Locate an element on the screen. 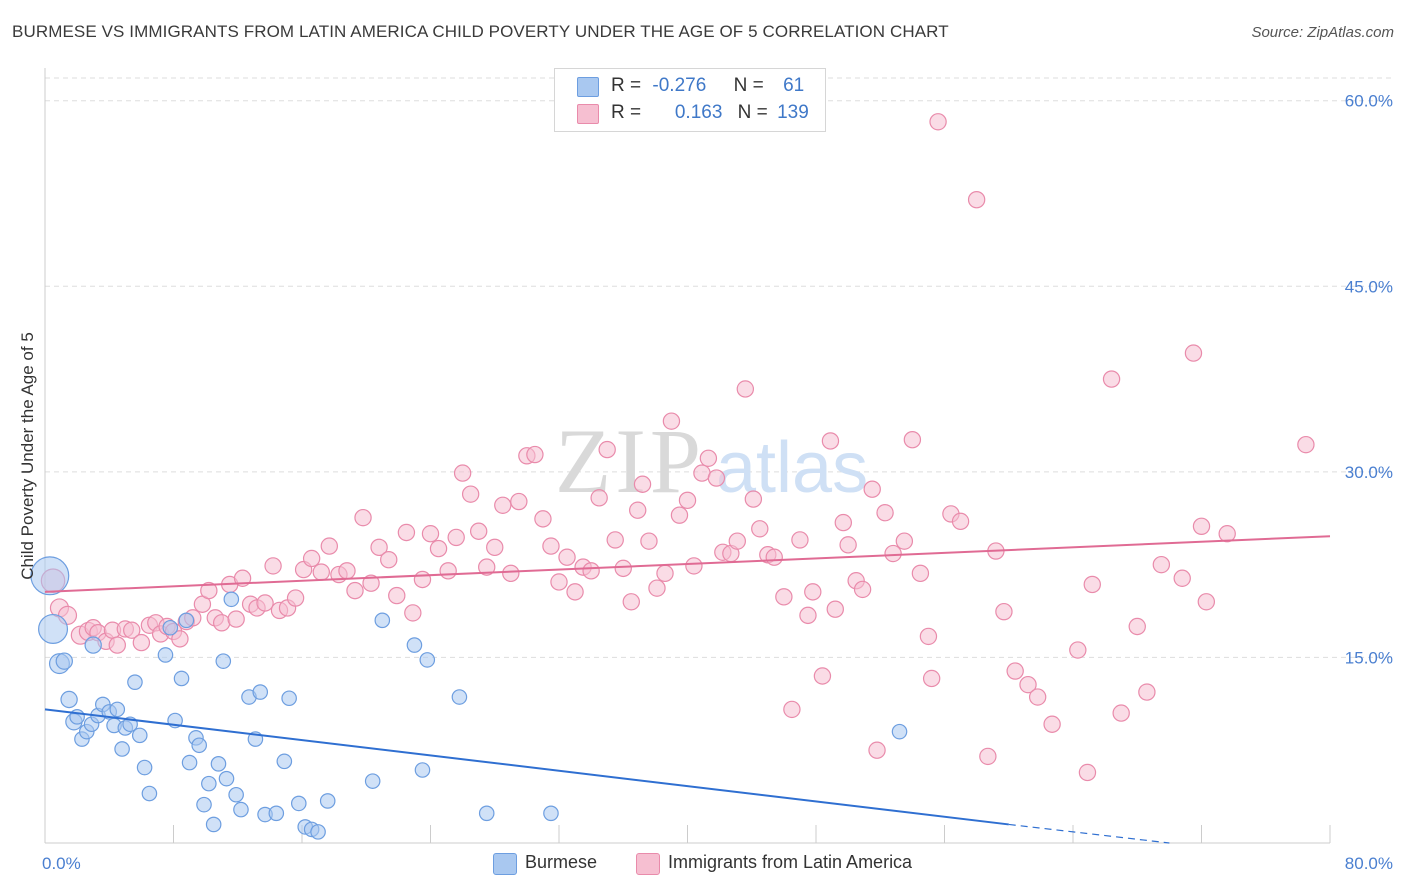 The height and width of the screenshot is (892, 1406). trend-line-burmese is located at coordinates (526, 767).